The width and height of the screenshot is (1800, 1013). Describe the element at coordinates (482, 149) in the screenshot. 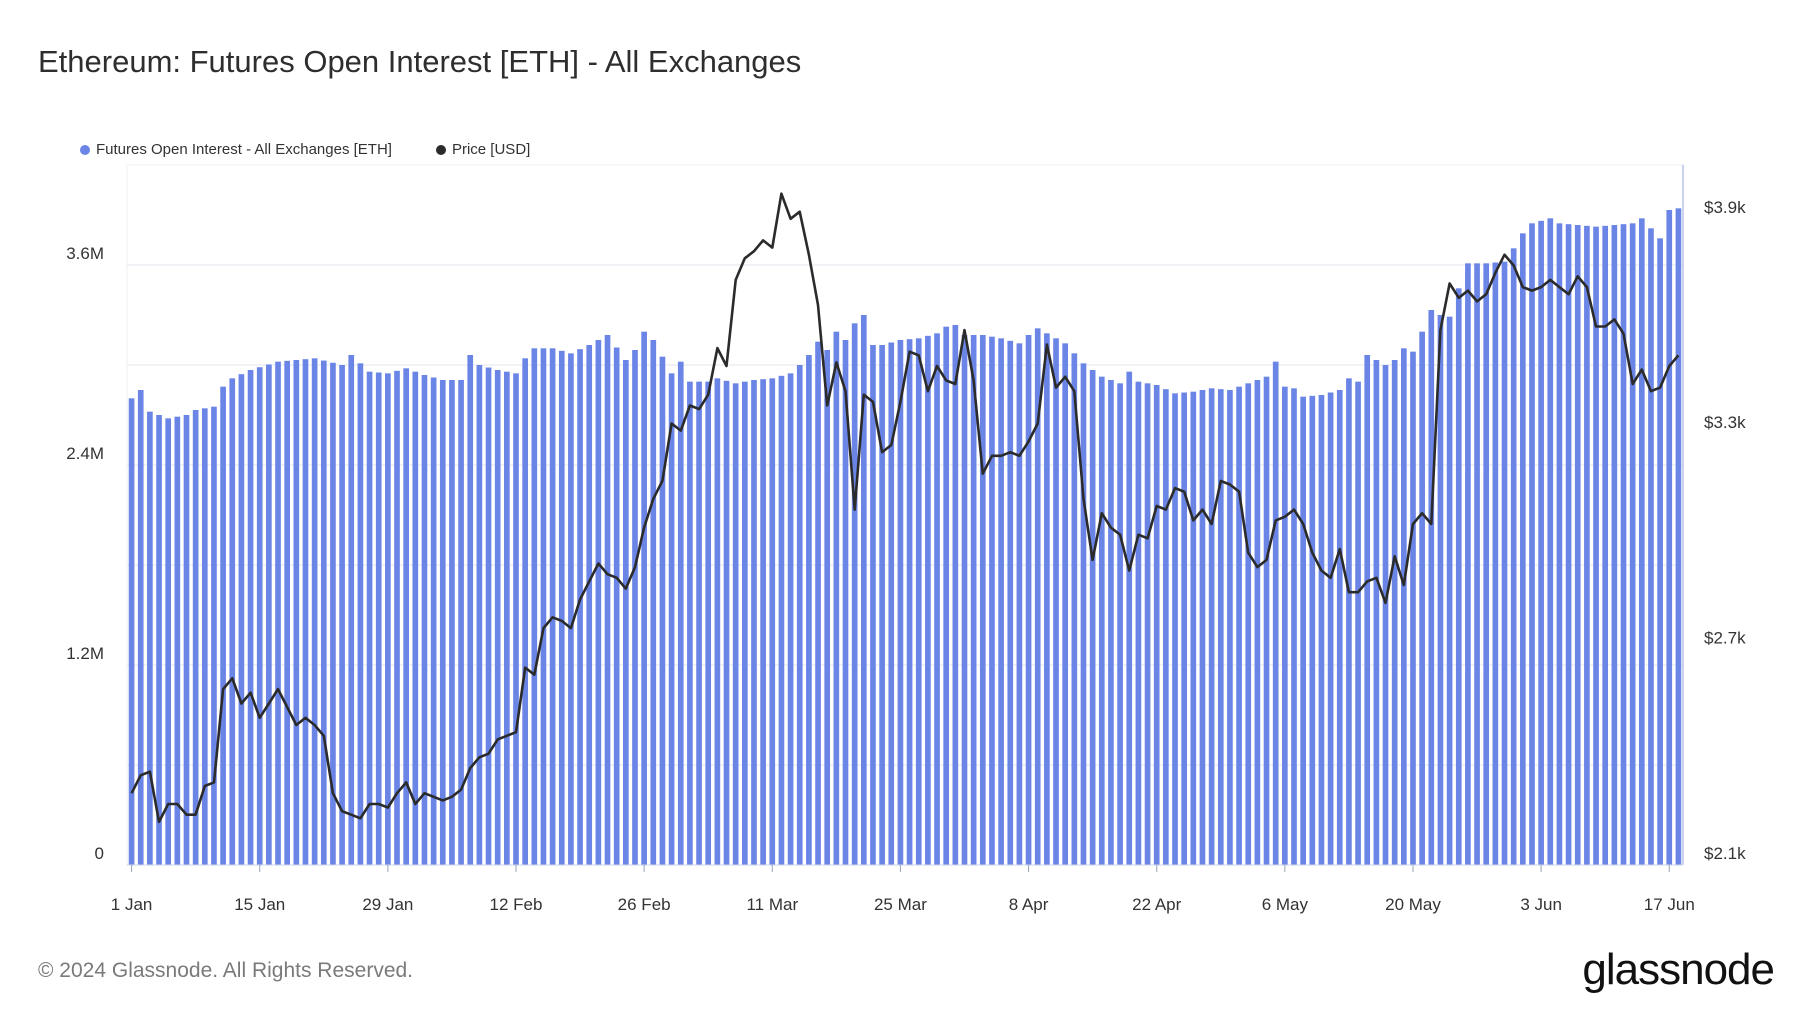

I see `legend-item-price: Price [USD]` at that location.